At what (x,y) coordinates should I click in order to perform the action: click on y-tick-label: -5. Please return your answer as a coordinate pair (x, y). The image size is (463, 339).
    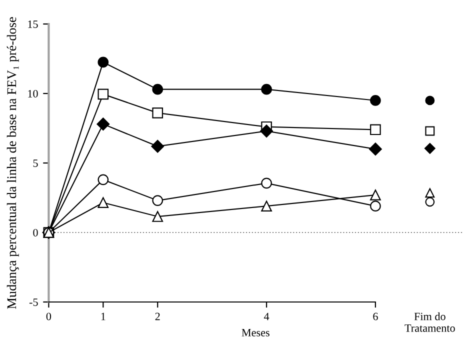
    Looking at the image, I should click on (33, 302).